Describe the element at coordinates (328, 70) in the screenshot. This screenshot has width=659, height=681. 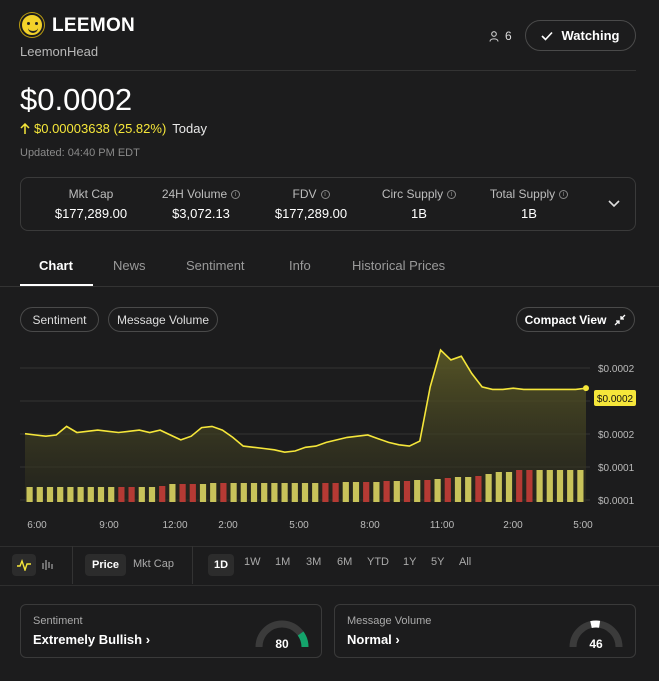
I see `header-divider` at that location.